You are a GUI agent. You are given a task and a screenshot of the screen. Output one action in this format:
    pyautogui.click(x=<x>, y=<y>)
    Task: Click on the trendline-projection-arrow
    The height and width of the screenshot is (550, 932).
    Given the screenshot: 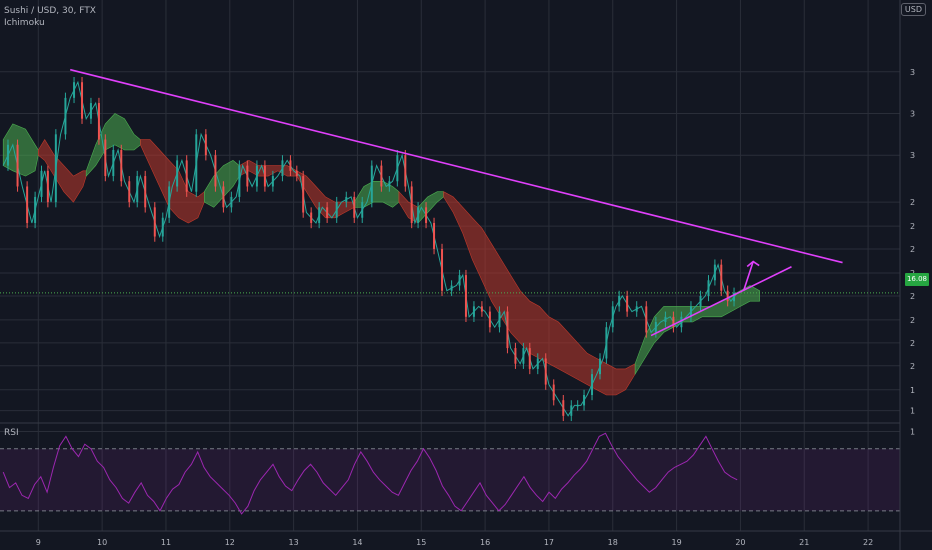 What is the action you would take?
    pyautogui.click(x=748, y=276)
    